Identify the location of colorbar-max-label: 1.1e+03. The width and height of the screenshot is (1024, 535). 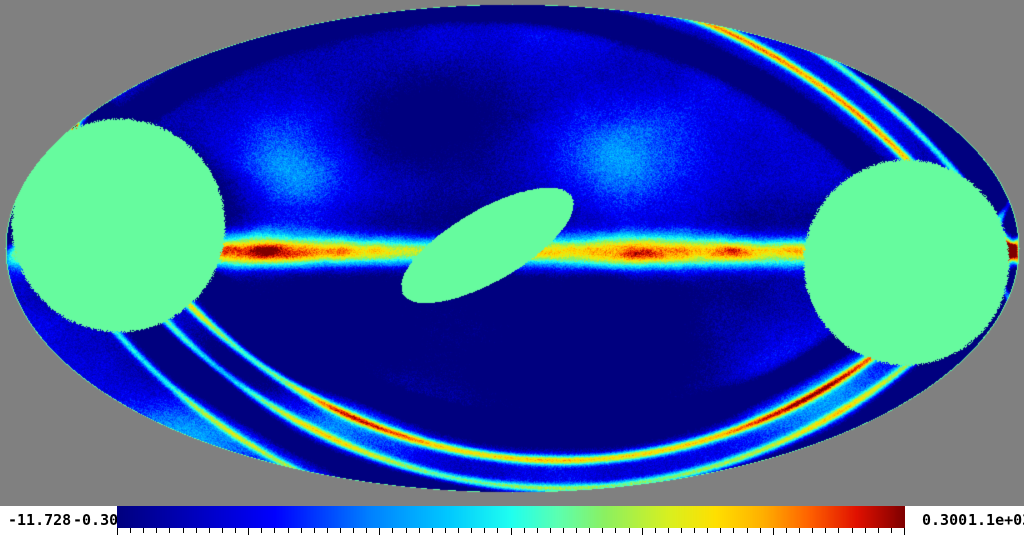
(996, 520).